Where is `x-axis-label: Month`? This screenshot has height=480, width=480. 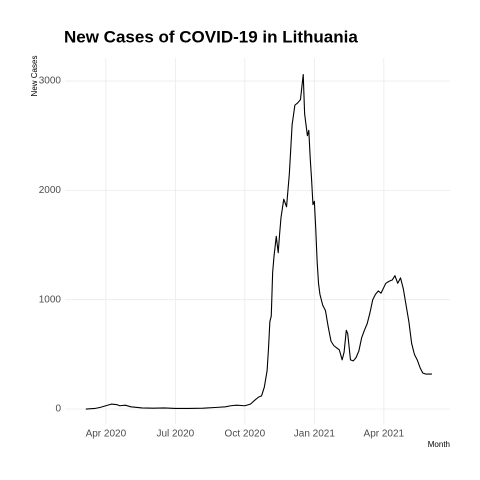 x-axis-label: Month is located at coordinates (439, 444).